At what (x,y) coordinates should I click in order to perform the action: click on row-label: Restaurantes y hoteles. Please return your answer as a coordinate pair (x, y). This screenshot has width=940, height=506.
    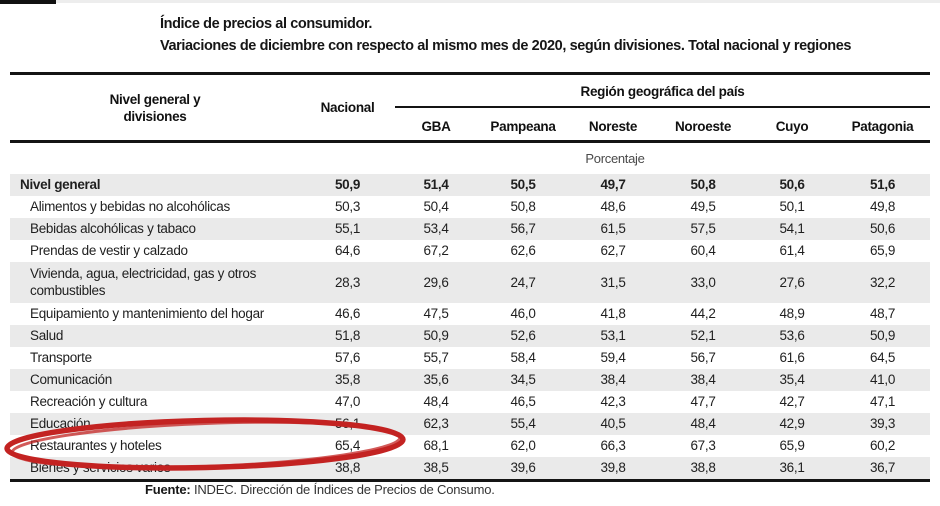
    Looking at the image, I should click on (96, 445).